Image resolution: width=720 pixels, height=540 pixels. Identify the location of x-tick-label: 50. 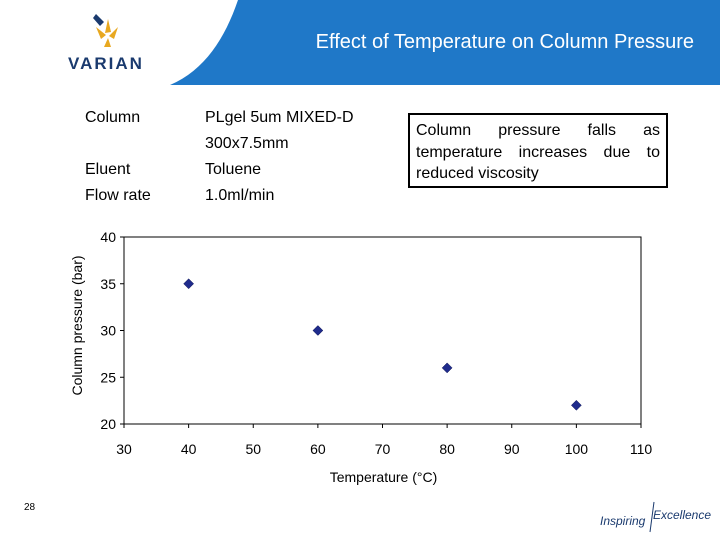
(253, 449).